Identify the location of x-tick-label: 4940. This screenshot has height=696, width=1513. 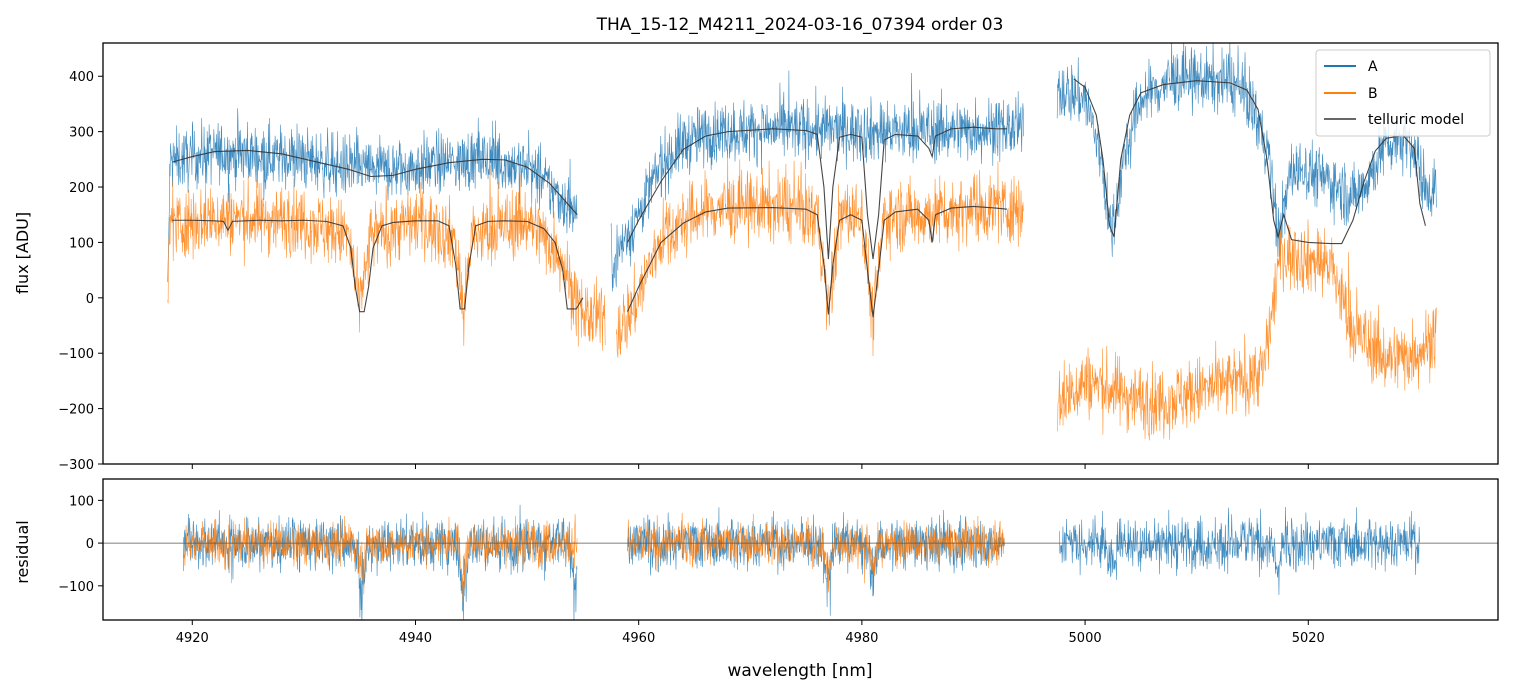
(415, 638).